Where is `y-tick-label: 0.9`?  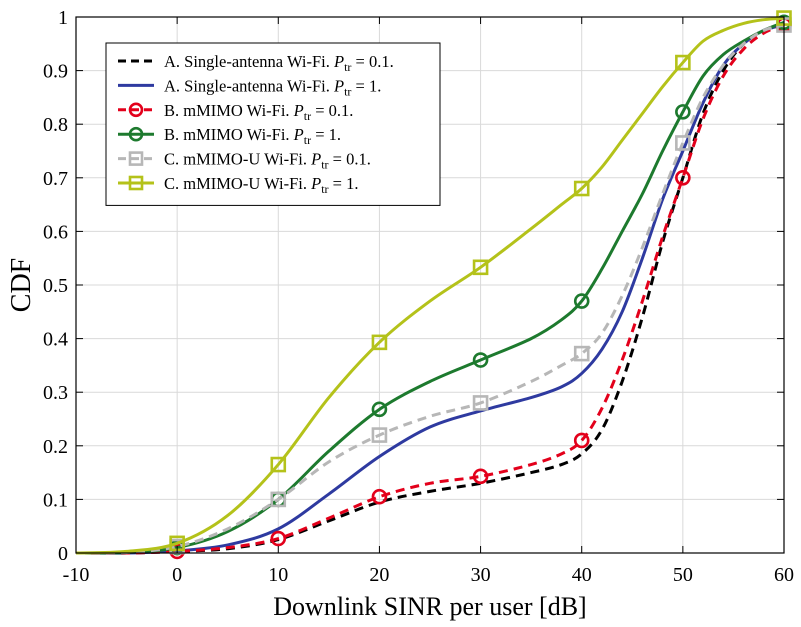 y-tick-label: 0.9 is located at coordinates (55, 72).